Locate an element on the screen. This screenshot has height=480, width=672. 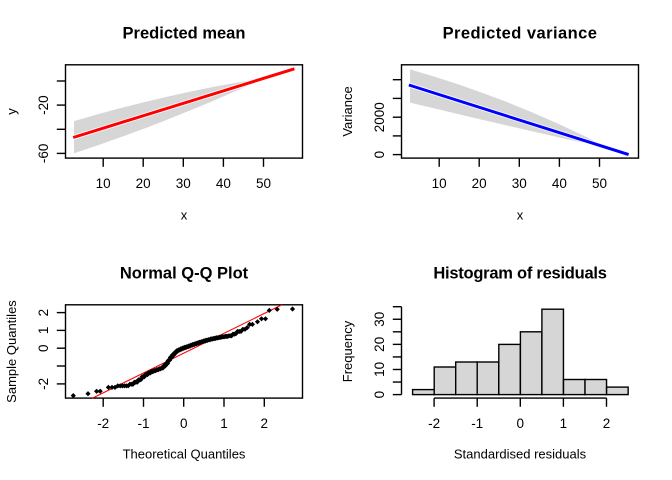
svg-text: Standardised residuals is located at coordinates (520, 454).